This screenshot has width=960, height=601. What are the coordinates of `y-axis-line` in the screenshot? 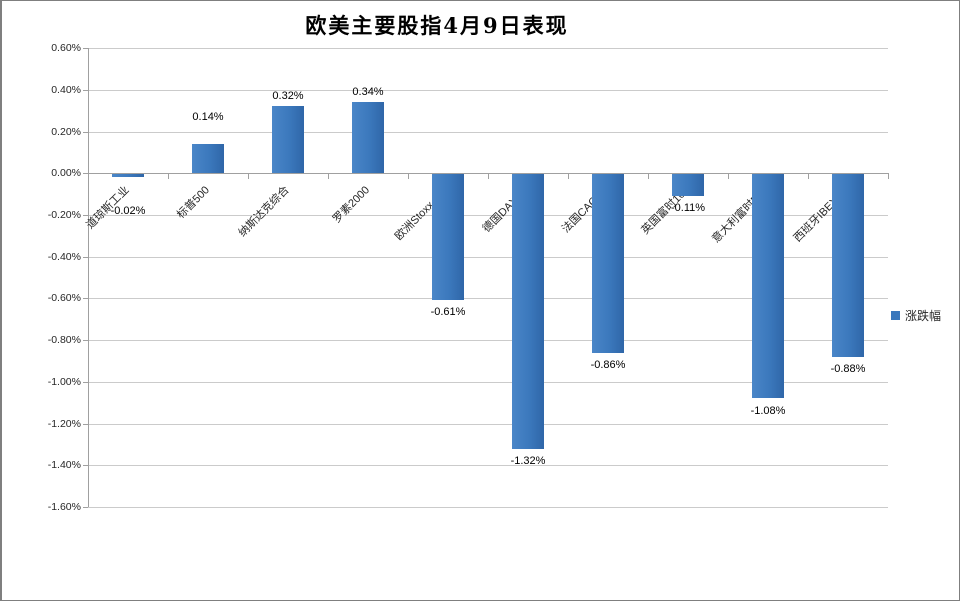 It's located at (88, 277).